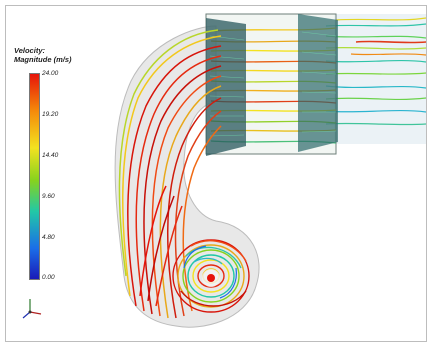  What do you see at coordinates (34, 176) in the screenshot?
I see `velocity-colorbar` at bounding box center [34, 176].